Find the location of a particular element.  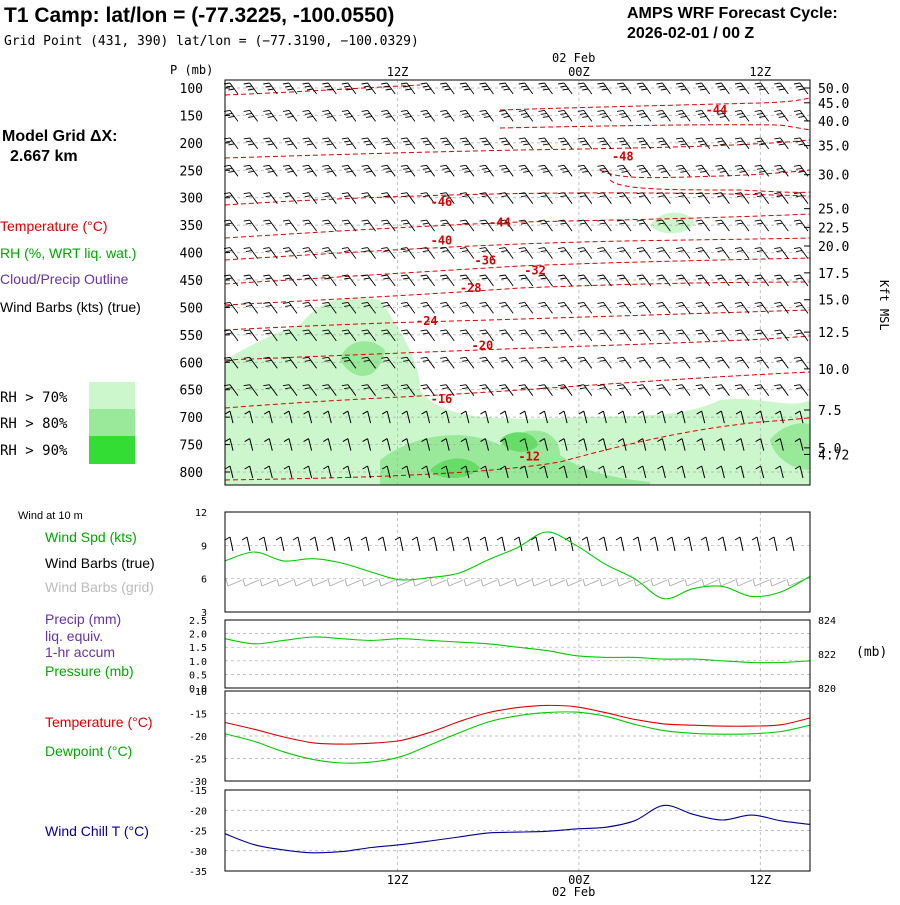

height-tick-label: 10.0 is located at coordinates (833, 370).